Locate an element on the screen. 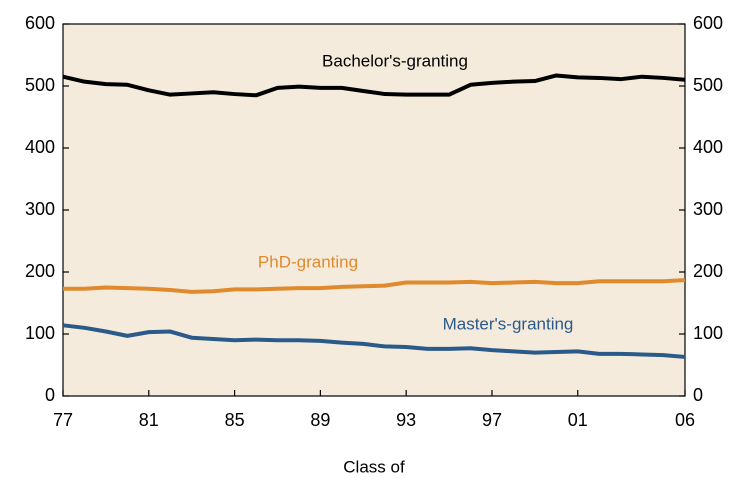 The height and width of the screenshot is (478, 739). x-axis-label: Class of is located at coordinates (374, 466).